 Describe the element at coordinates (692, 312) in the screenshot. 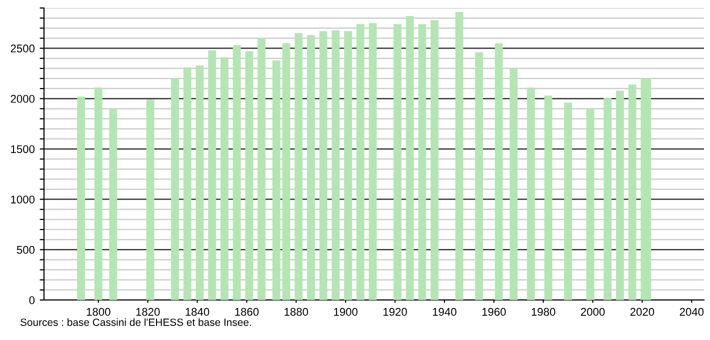

I see `x-tick-label: 2040` at that location.